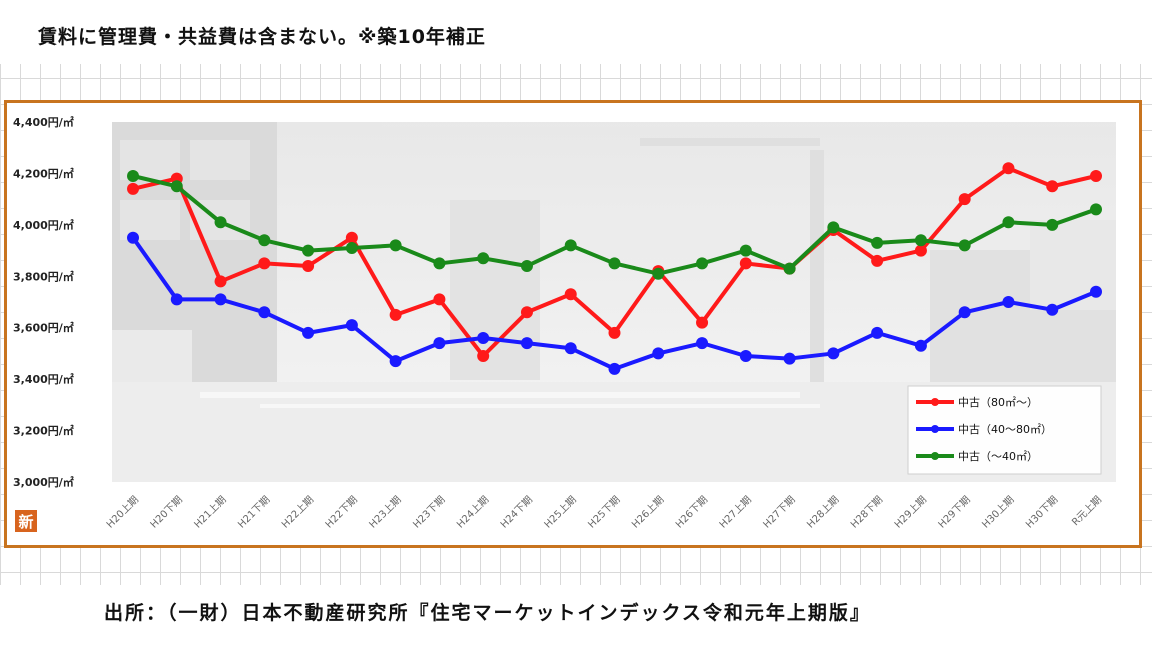 Image resolution: width=1152 pixels, height=648 pixels. Describe the element at coordinates (43, 276) in the screenshot. I see `y-tick-label: 3,800円/㎡` at that location.